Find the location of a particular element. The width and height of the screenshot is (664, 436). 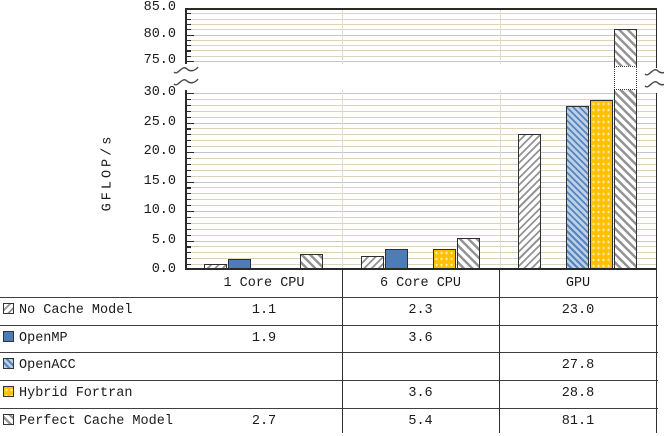

table-row: No Cache Model is located at coordinates (67, 311).